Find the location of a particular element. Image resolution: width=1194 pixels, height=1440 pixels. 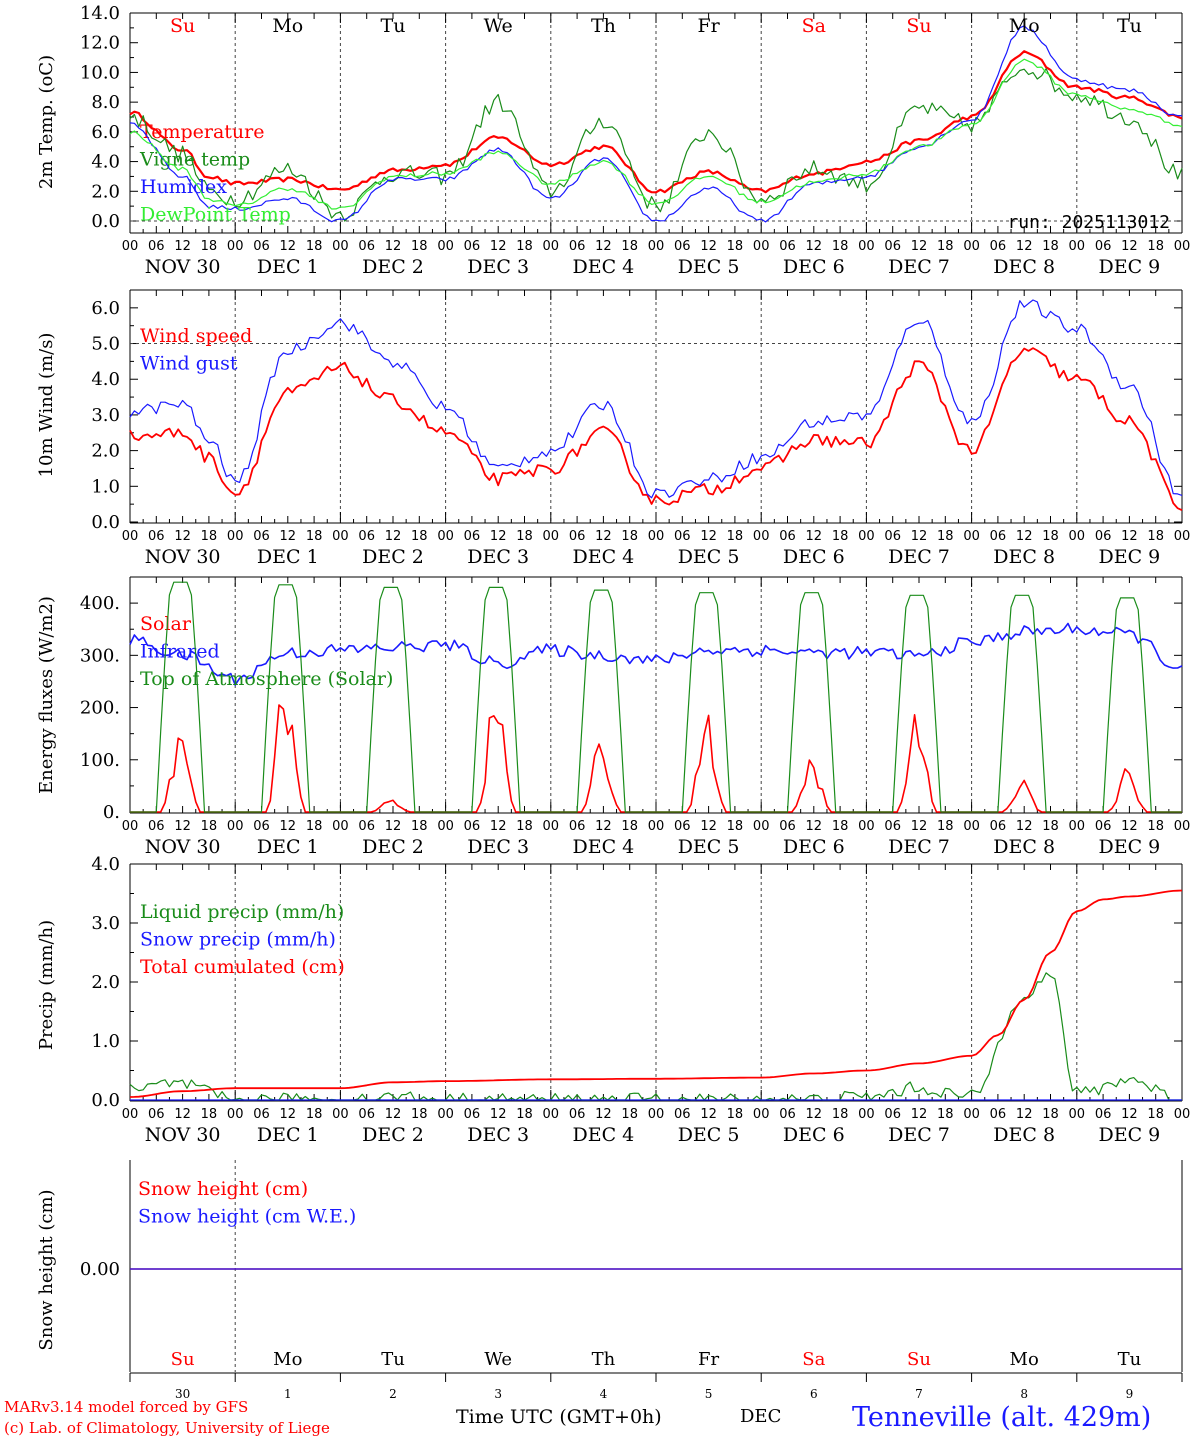

legend-entry: DewPoint Temp is located at coordinates (215, 215).